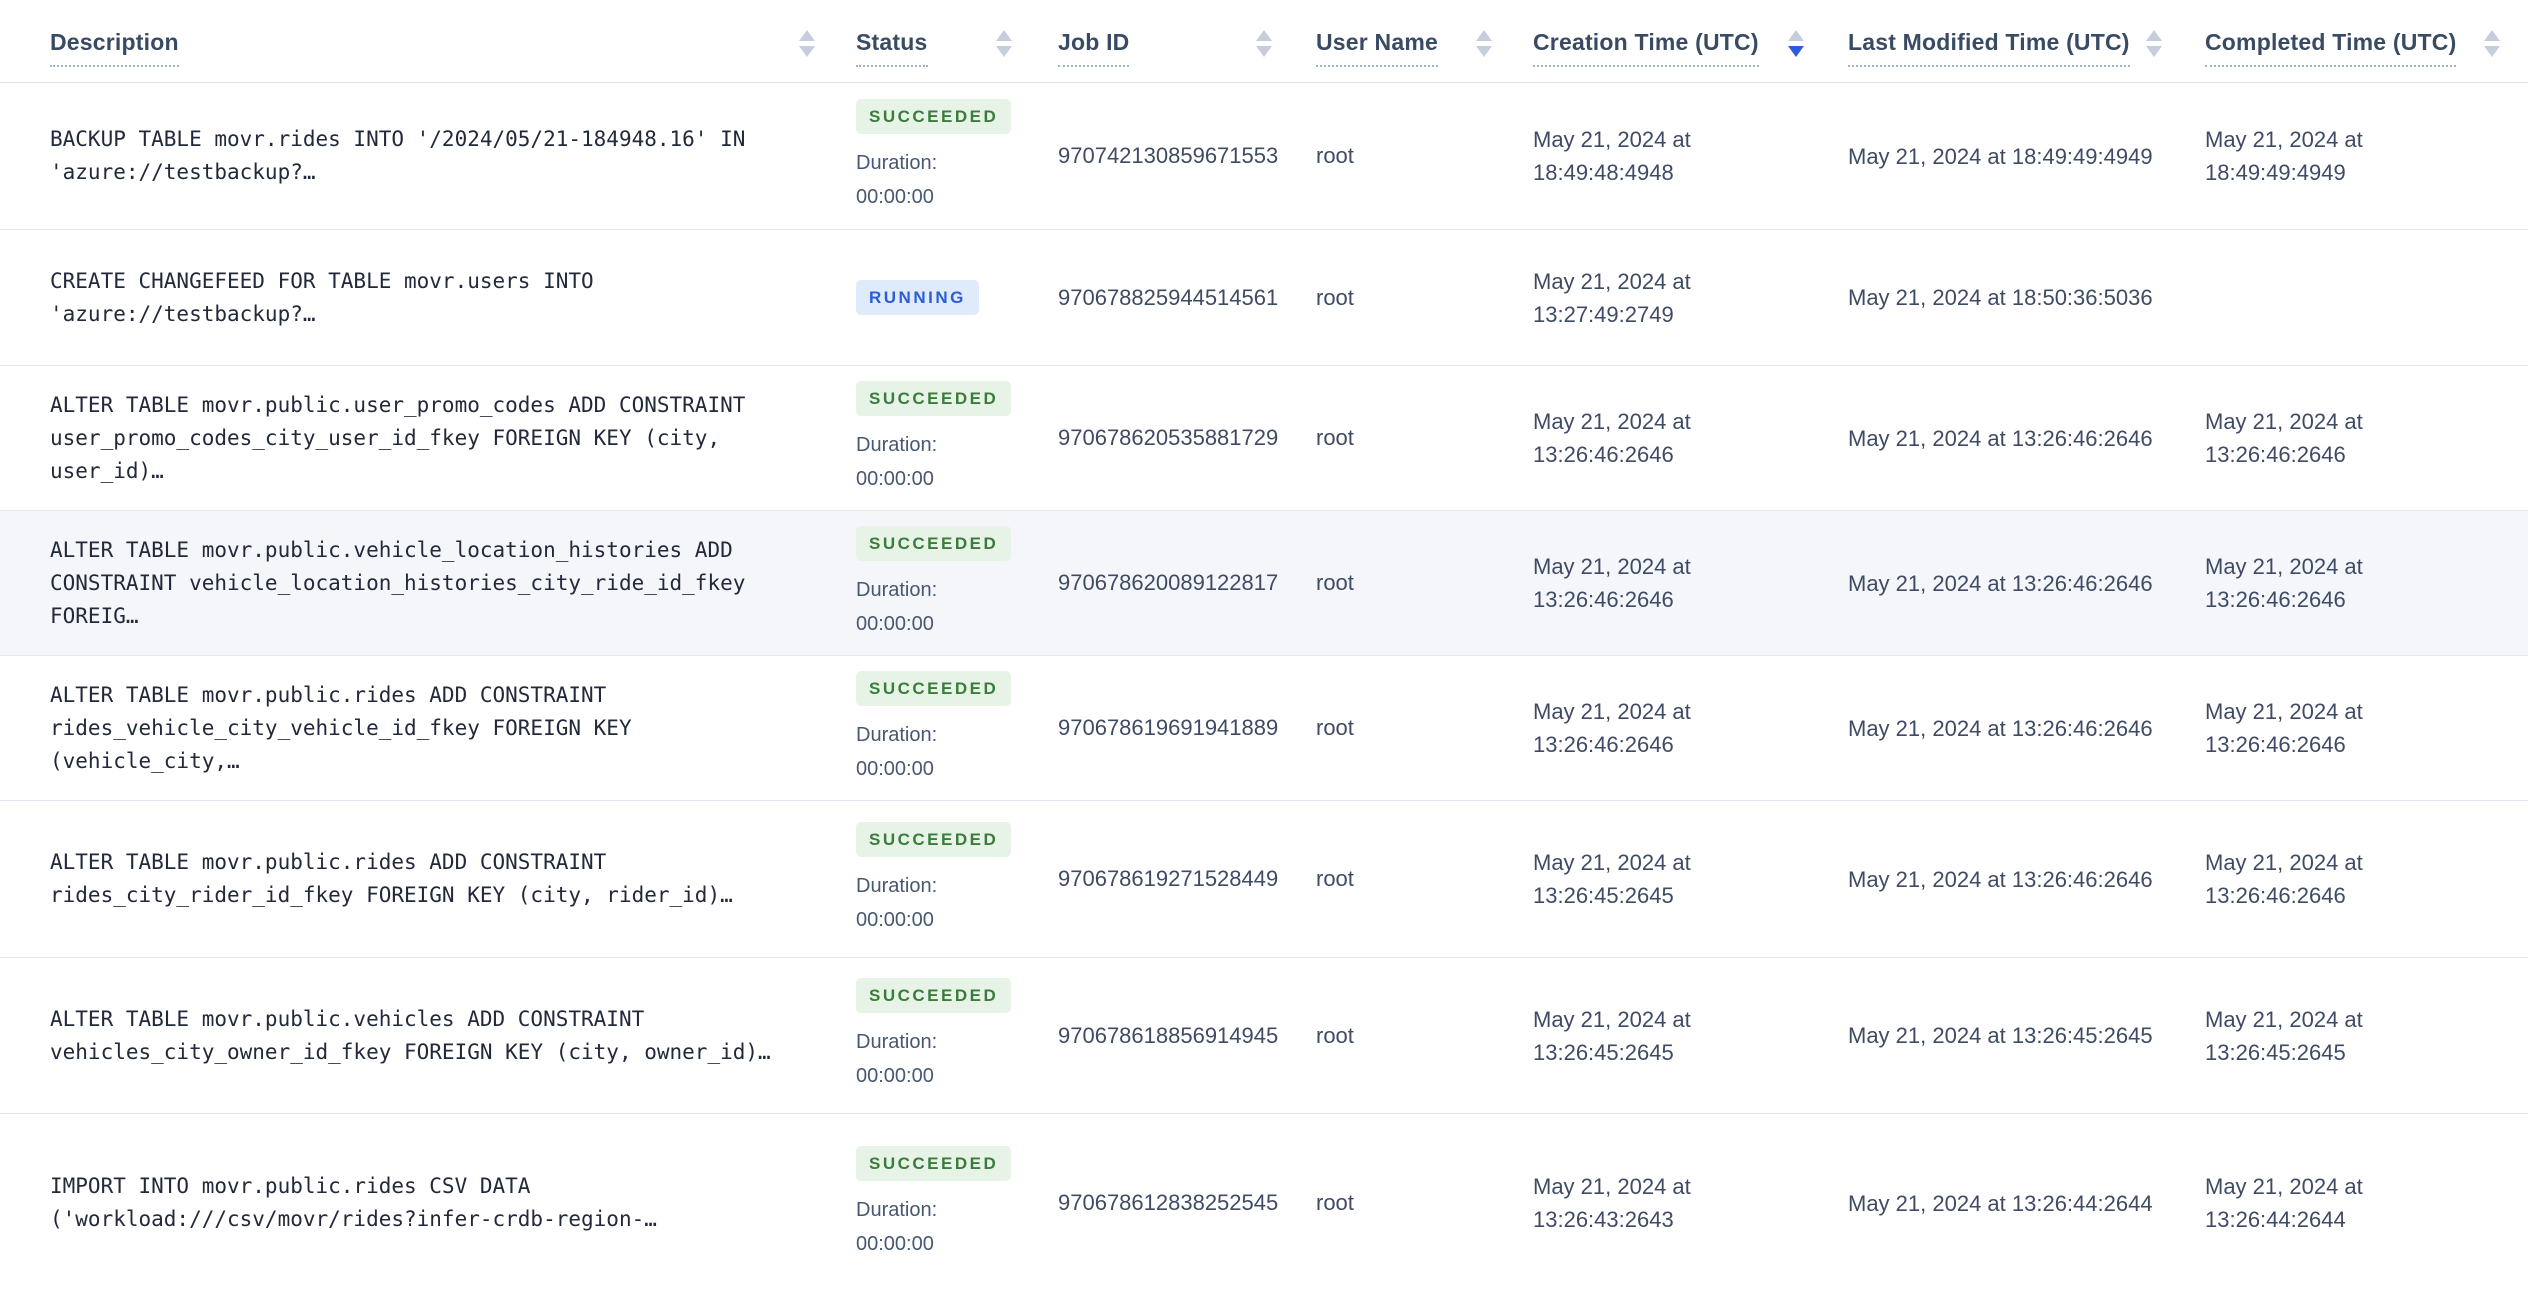 Image resolution: width=2528 pixels, height=1292 pixels. What do you see at coordinates (2284, 1035) in the screenshot?
I see `completed-time-value: May 21, 2024 at 13:26:45:2645` at bounding box center [2284, 1035].